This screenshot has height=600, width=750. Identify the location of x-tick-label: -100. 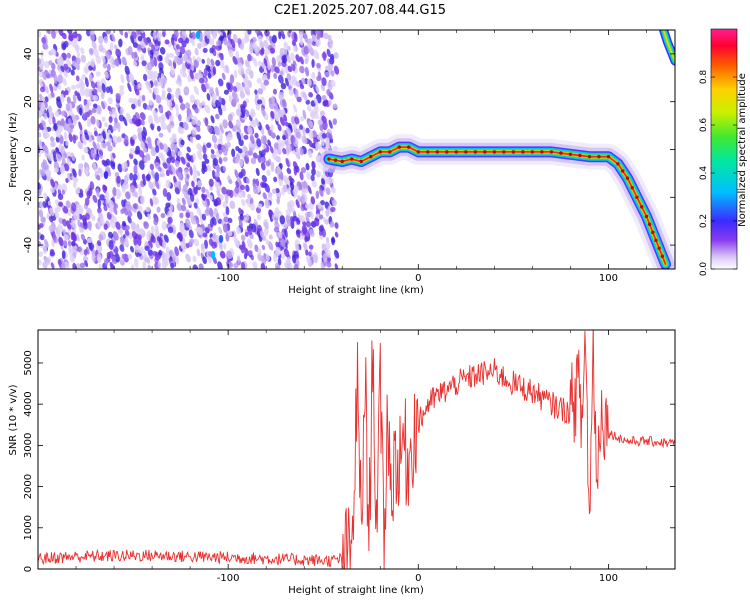
(228, 278).